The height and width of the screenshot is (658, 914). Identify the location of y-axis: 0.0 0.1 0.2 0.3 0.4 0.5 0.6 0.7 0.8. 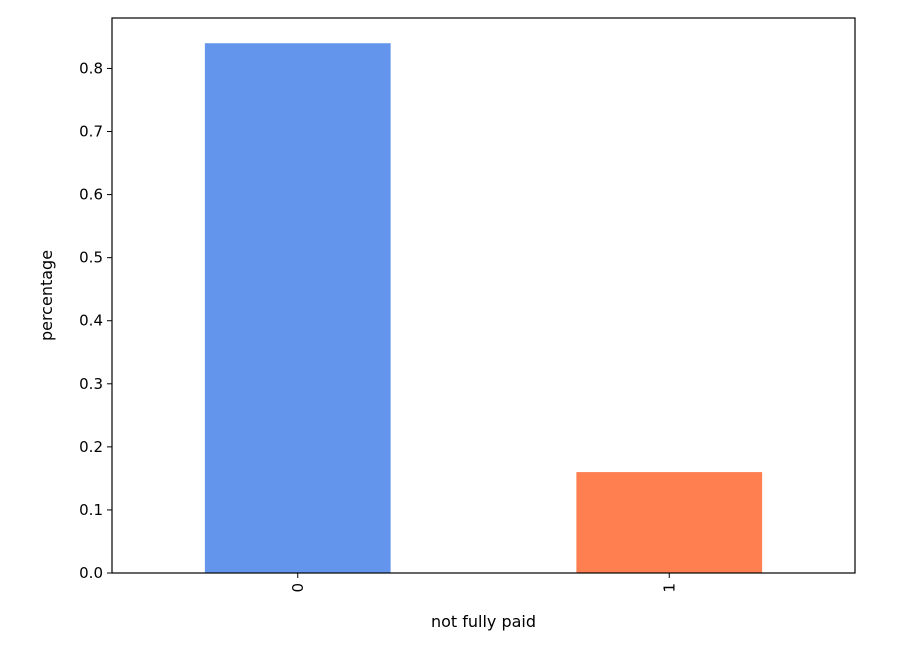
(95, 320).